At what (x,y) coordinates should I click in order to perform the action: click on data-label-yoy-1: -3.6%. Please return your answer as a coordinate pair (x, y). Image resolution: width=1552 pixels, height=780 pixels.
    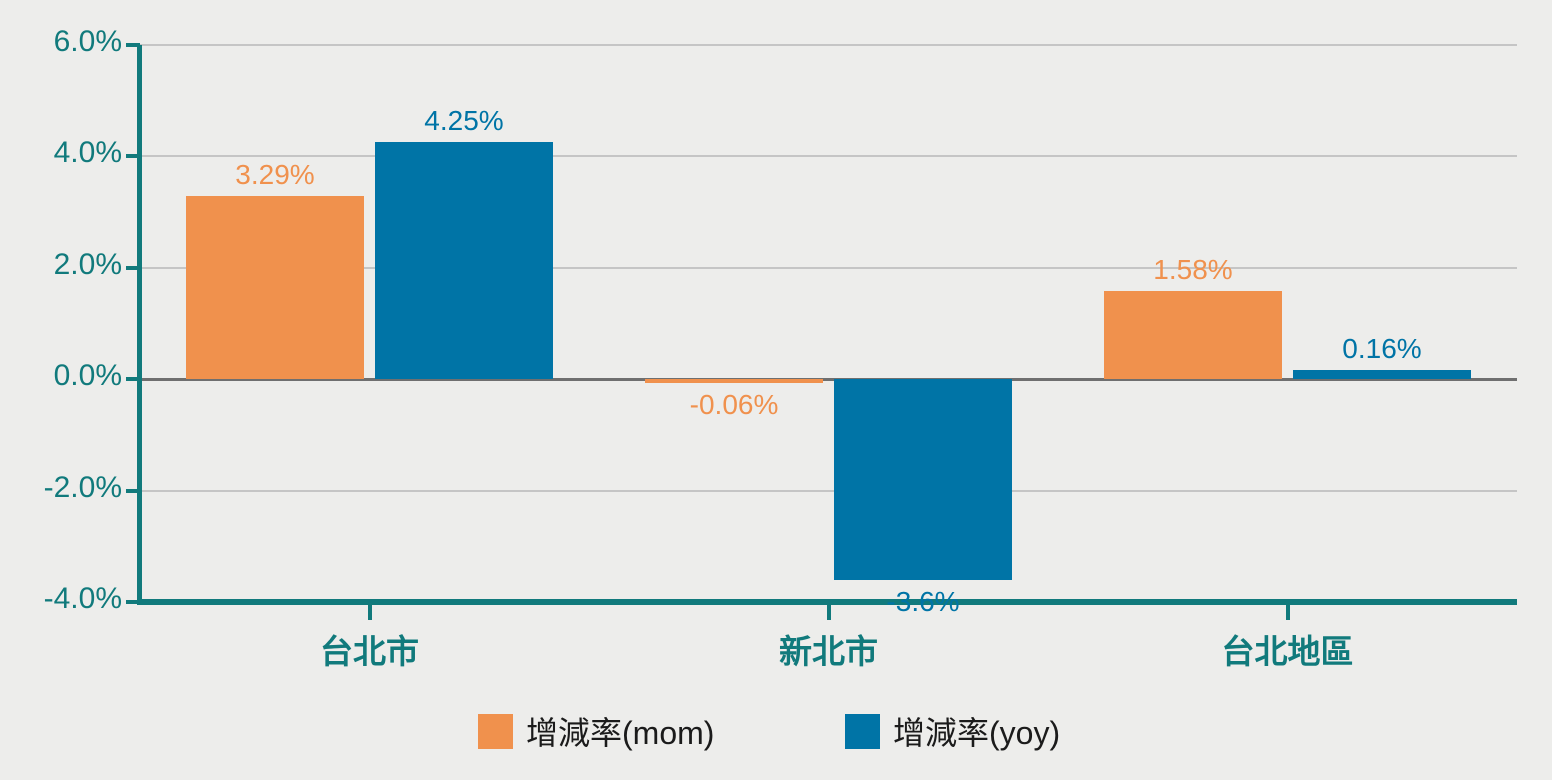
    Looking at the image, I should click on (923, 601).